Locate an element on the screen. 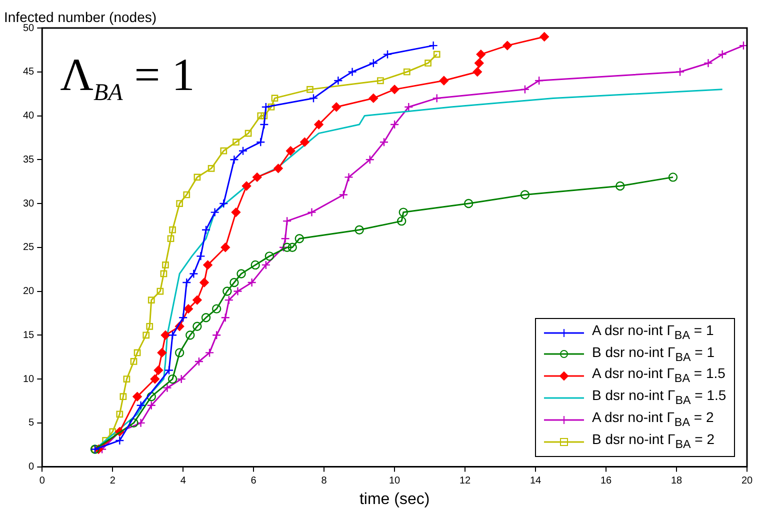 This screenshot has width=765, height=517. y-tick-label: 15 is located at coordinates (29, 335).